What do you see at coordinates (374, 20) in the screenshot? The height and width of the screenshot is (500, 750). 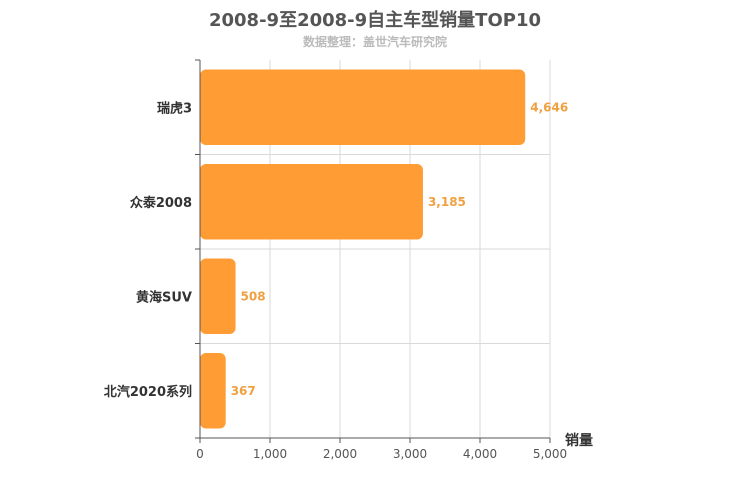 I see `chart-title: 2008-9至2008-9自主车型销量TOP10` at bounding box center [374, 20].